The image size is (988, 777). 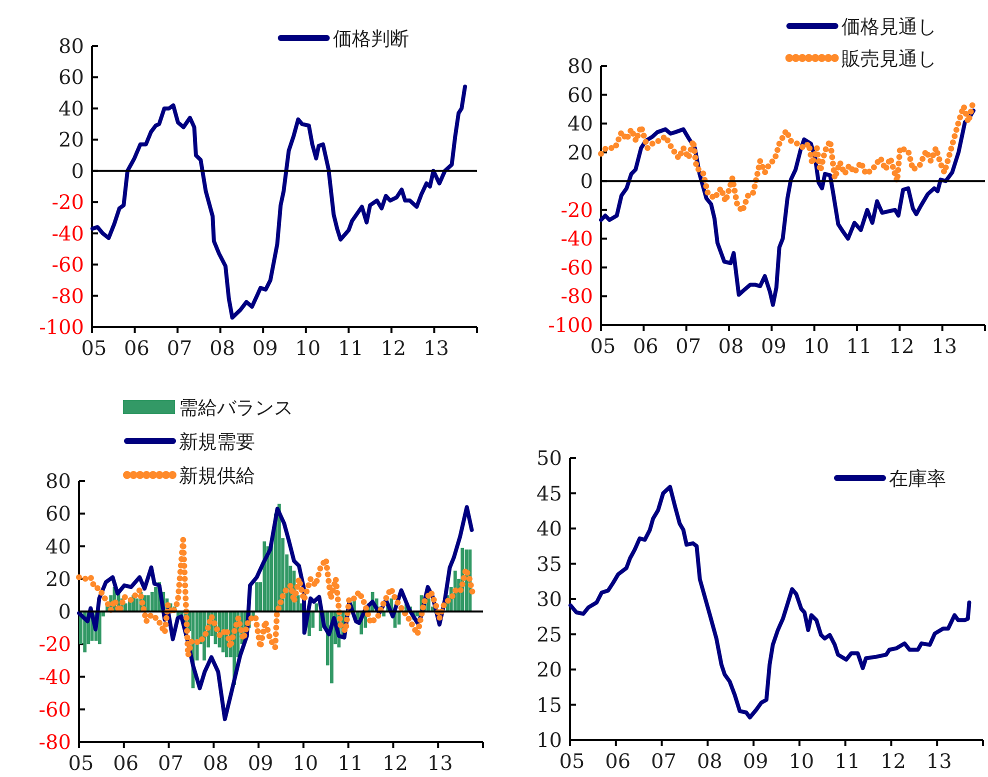 What do you see at coordinates (888, 59) in the screenshot?
I see `legend-label: 販売見通し` at bounding box center [888, 59].